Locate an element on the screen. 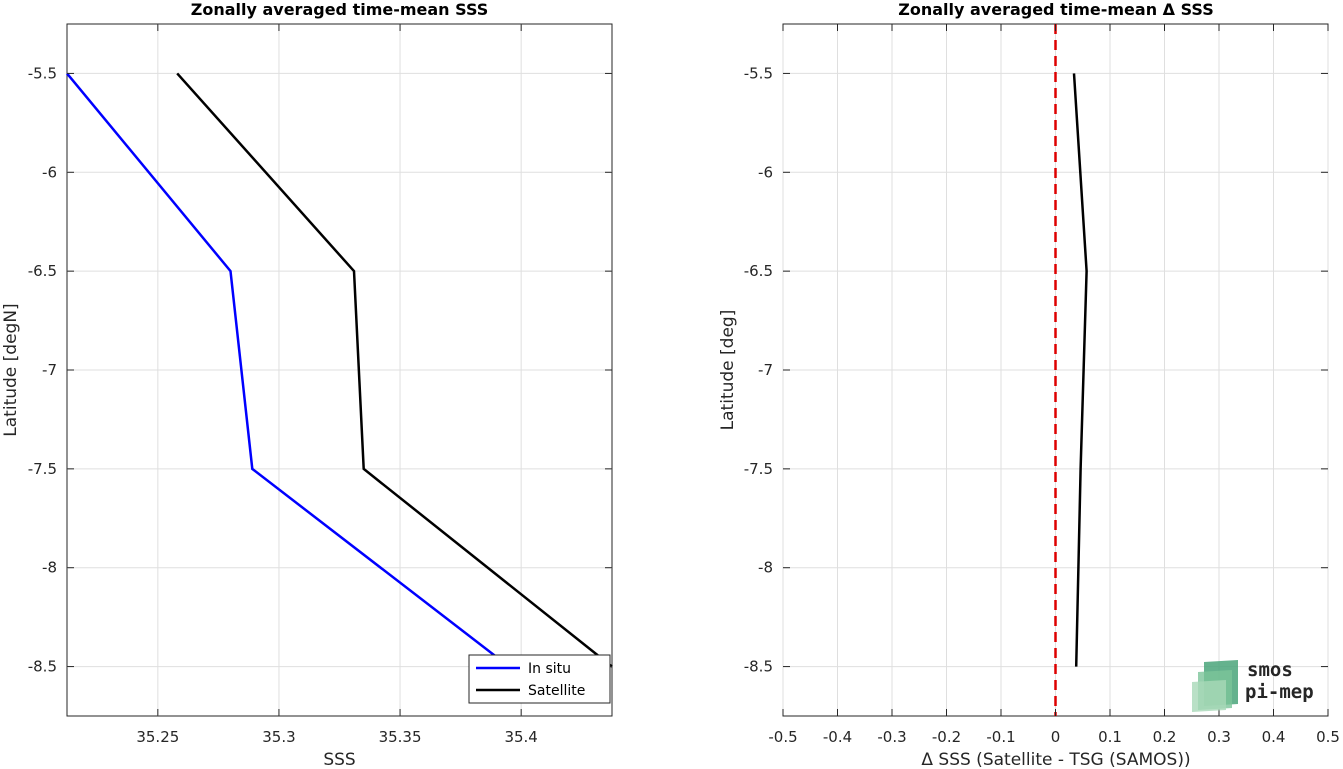  logo-text-smos: smos is located at coordinates (1270, 670).